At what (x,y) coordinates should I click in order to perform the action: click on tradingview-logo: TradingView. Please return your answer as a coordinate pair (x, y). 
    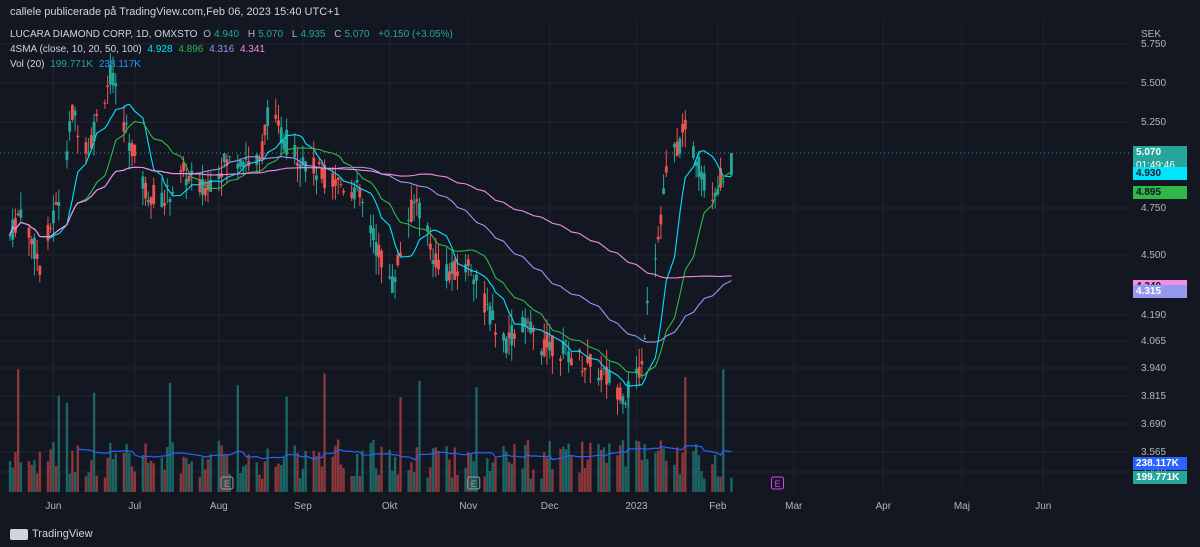
    Looking at the image, I should click on (51, 534).